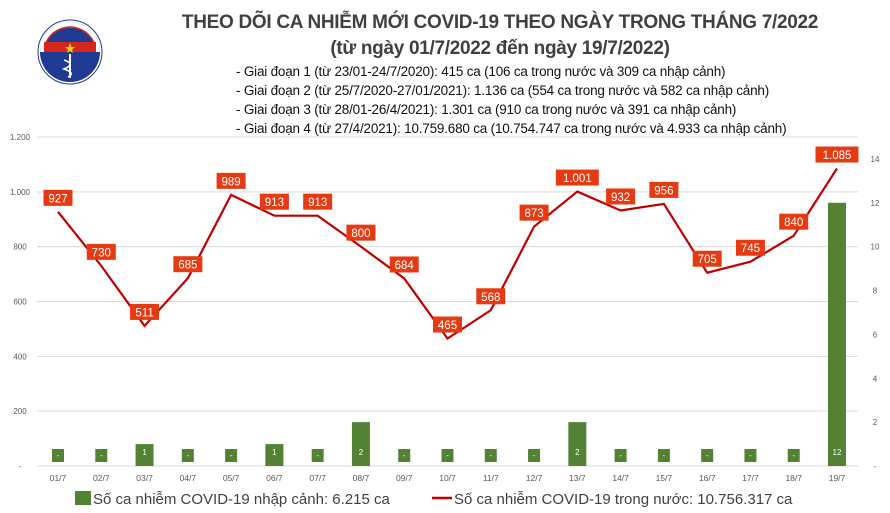 The height and width of the screenshot is (513, 890). What do you see at coordinates (577, 444) in the screenshot?
I see `bar-13/7` at bounding box center [577, 444].